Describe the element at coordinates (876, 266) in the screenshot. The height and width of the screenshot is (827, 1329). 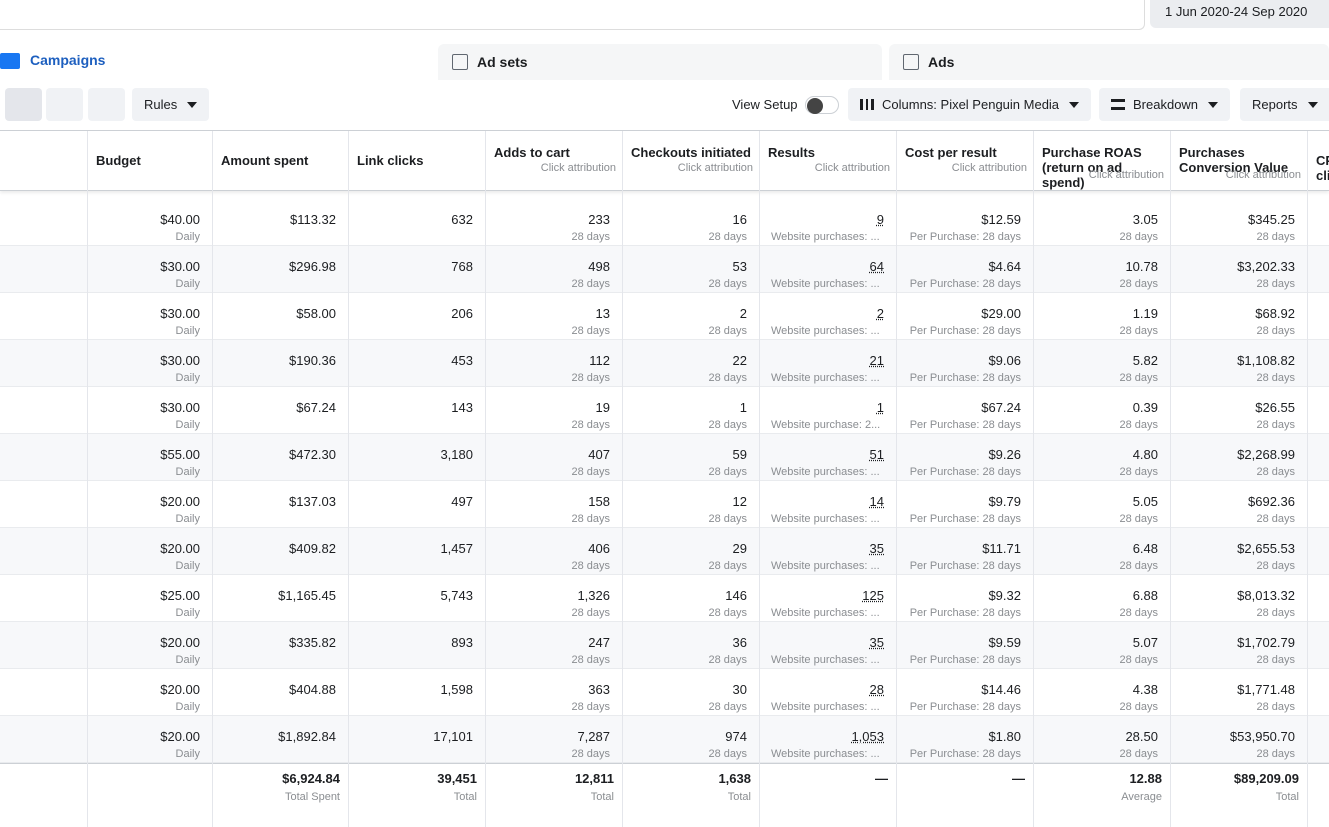
I see `cell-value: 64` at that location.